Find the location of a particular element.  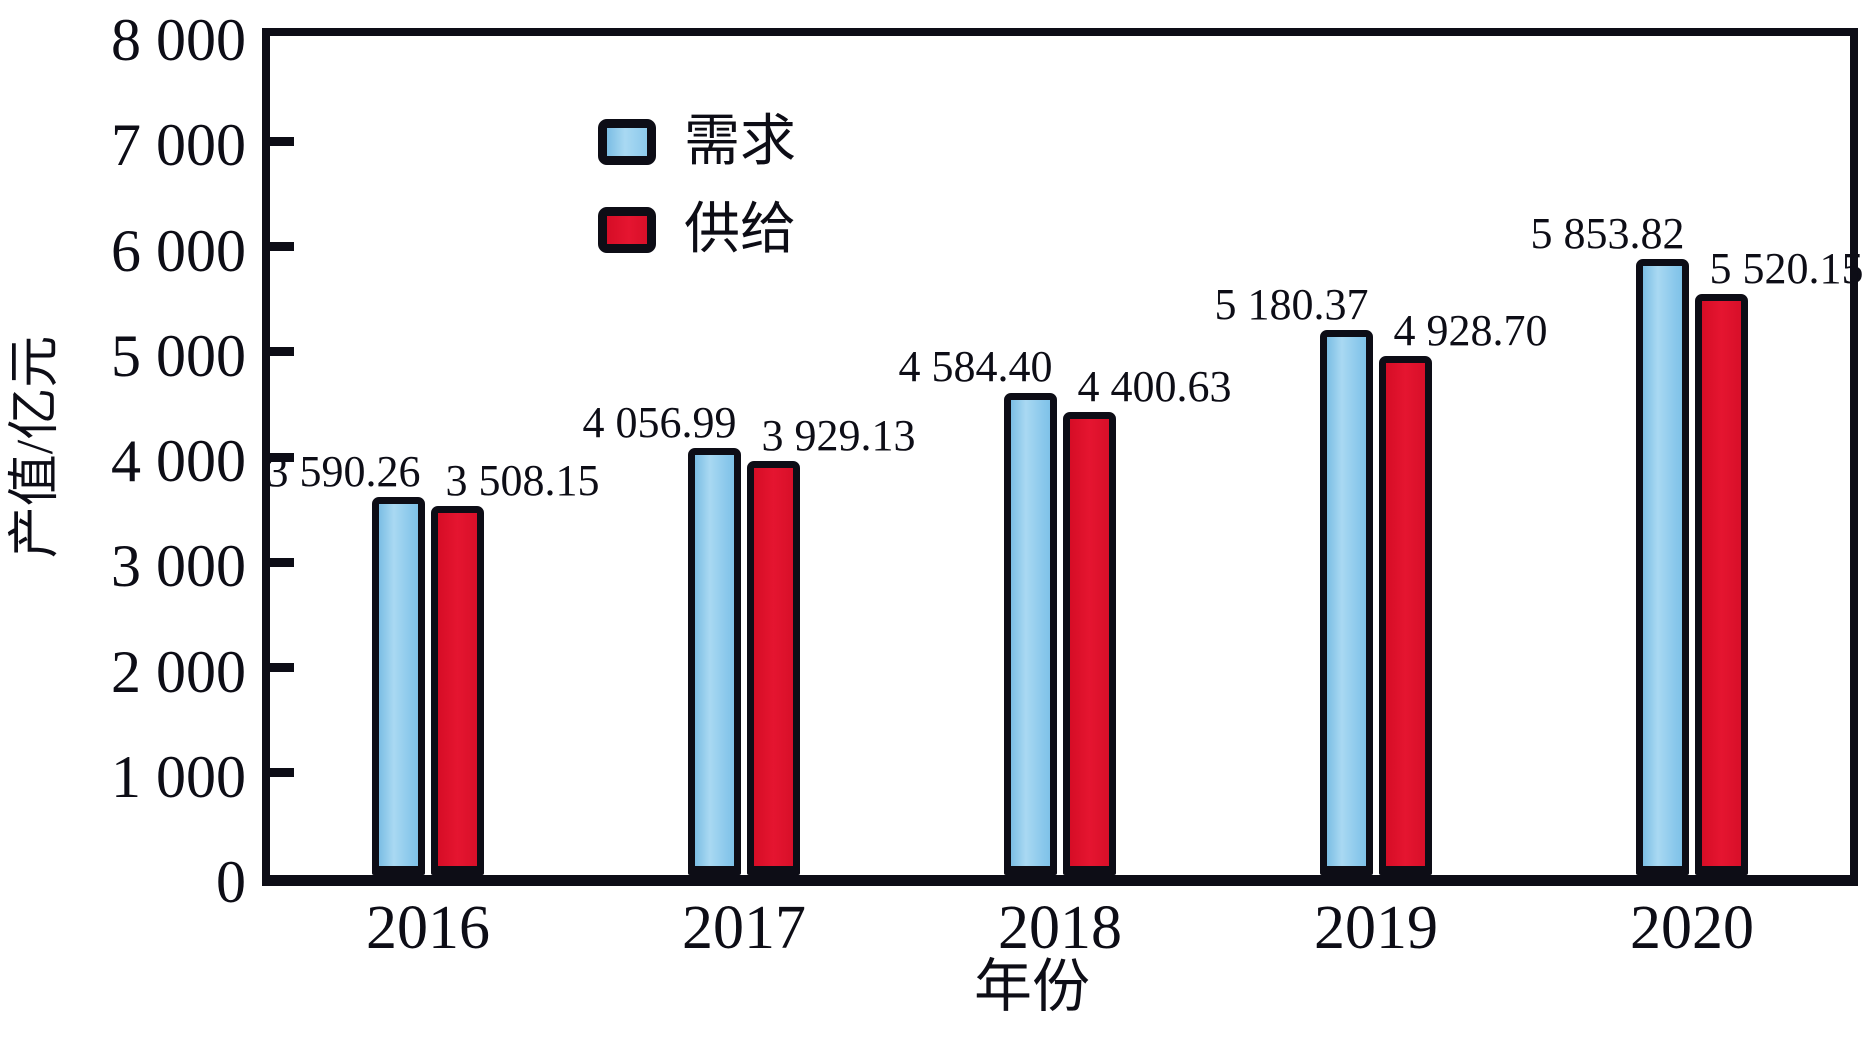

bar-supply-2018 is located at coordinates (1089, 643).